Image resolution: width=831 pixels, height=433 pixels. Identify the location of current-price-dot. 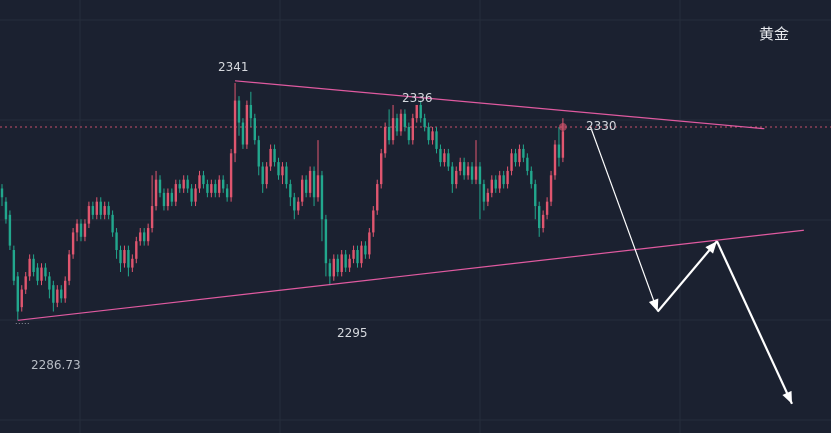
(562, 126).